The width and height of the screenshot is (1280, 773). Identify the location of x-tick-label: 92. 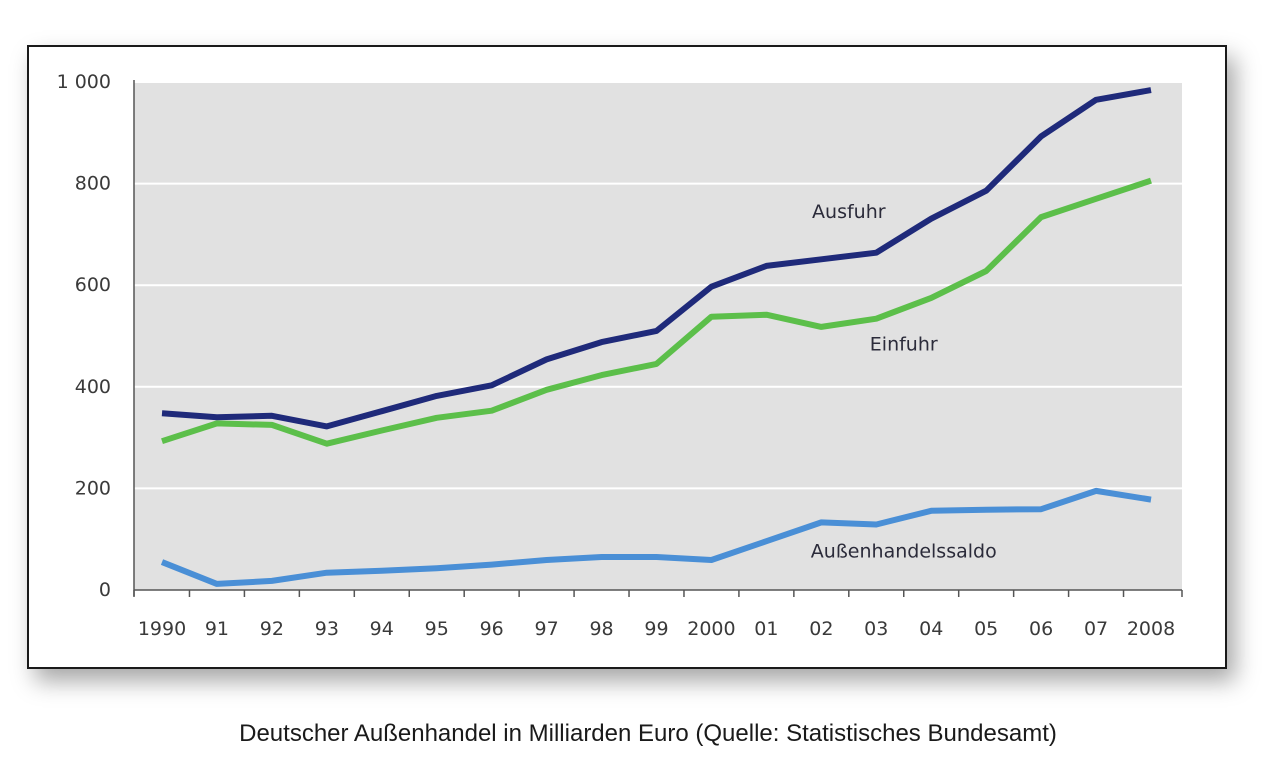
(272, 629).